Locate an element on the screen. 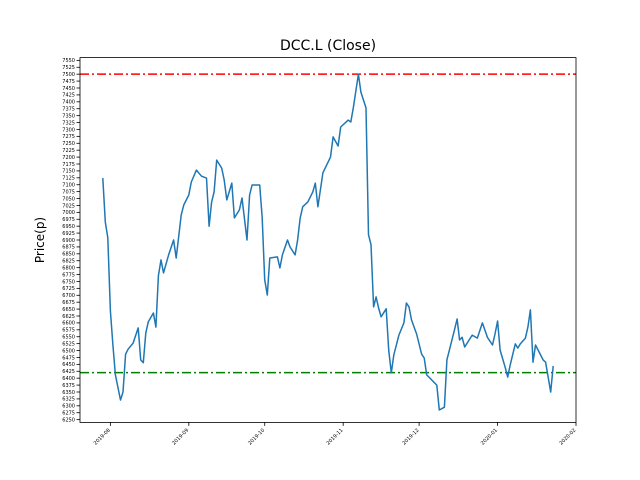 The width and height of the screenshot is (640, 480). y-tick-label: 7500 is located at coordinates (68, 75).